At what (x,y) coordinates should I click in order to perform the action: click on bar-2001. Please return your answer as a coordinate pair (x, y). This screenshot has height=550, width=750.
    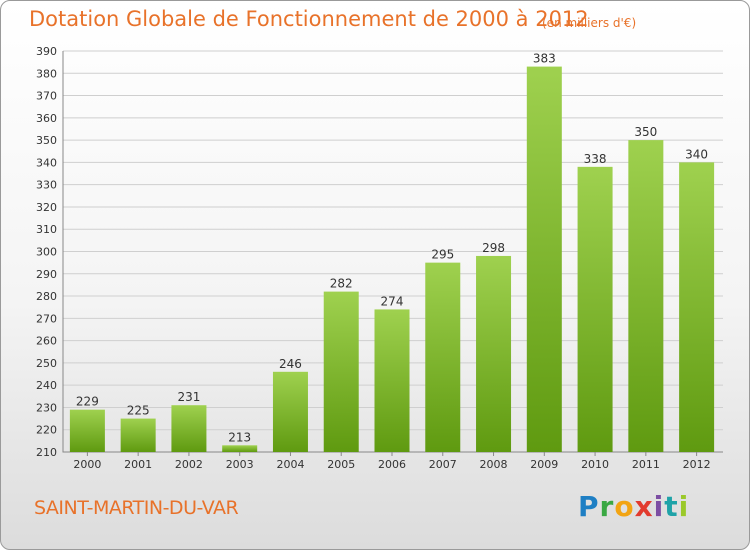
    Looking at the image, I should click on (138, 435).